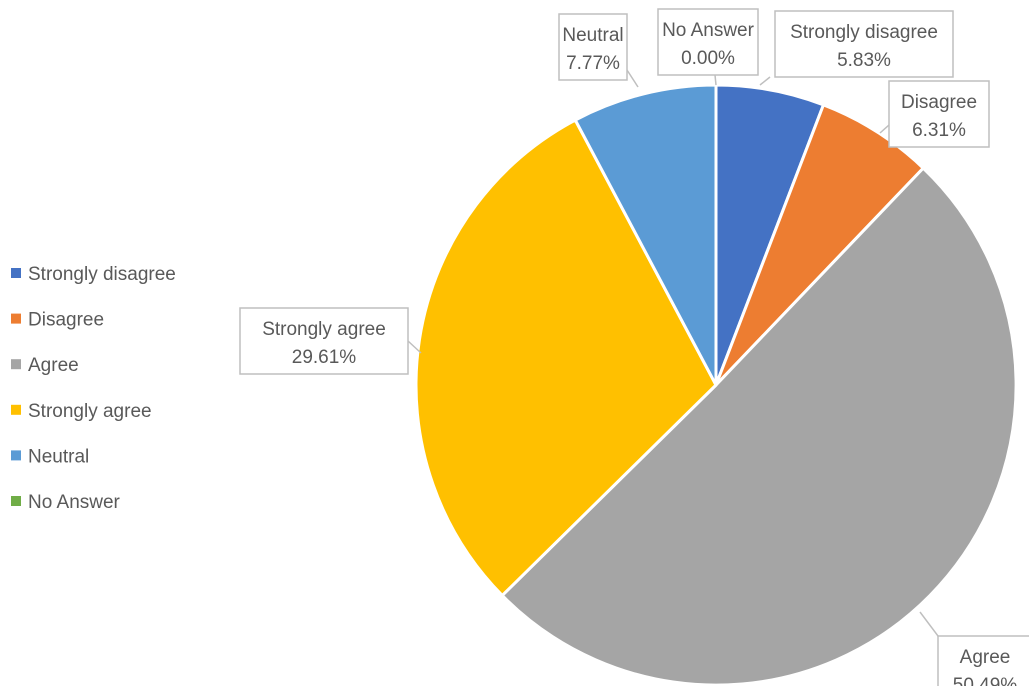  Describe the element at coordinates (985, 680) in the screenshot. I see `callout-value-label: 50.49%` at that location.